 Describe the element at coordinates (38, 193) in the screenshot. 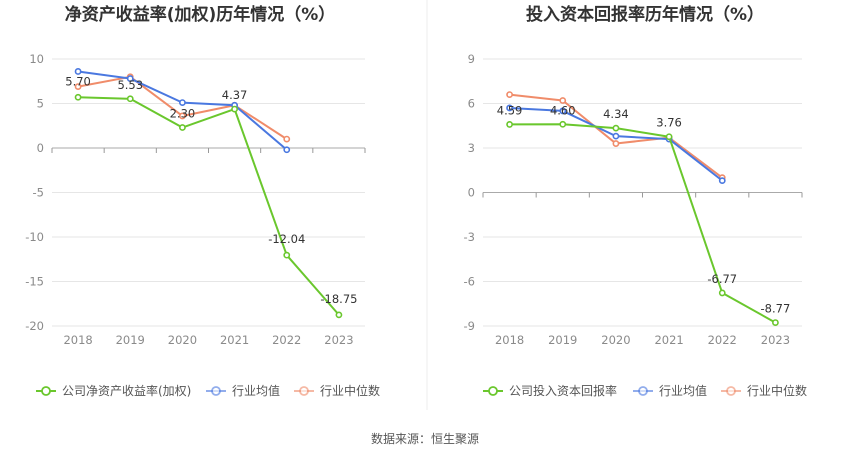

I see `y-tick-label: -5` at that location.